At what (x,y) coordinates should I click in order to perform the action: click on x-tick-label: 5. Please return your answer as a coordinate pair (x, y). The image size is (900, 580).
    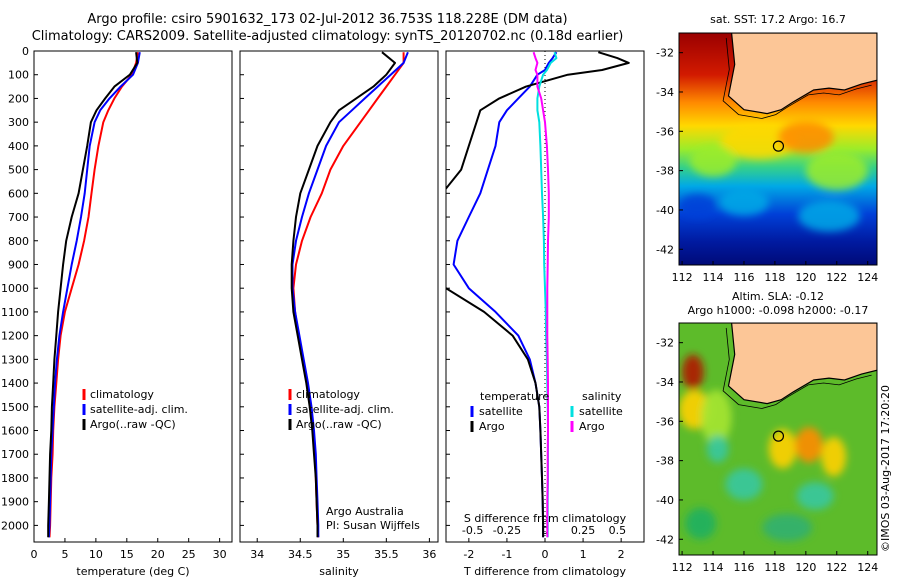
    Looking at the image, I should click on (64, 554).